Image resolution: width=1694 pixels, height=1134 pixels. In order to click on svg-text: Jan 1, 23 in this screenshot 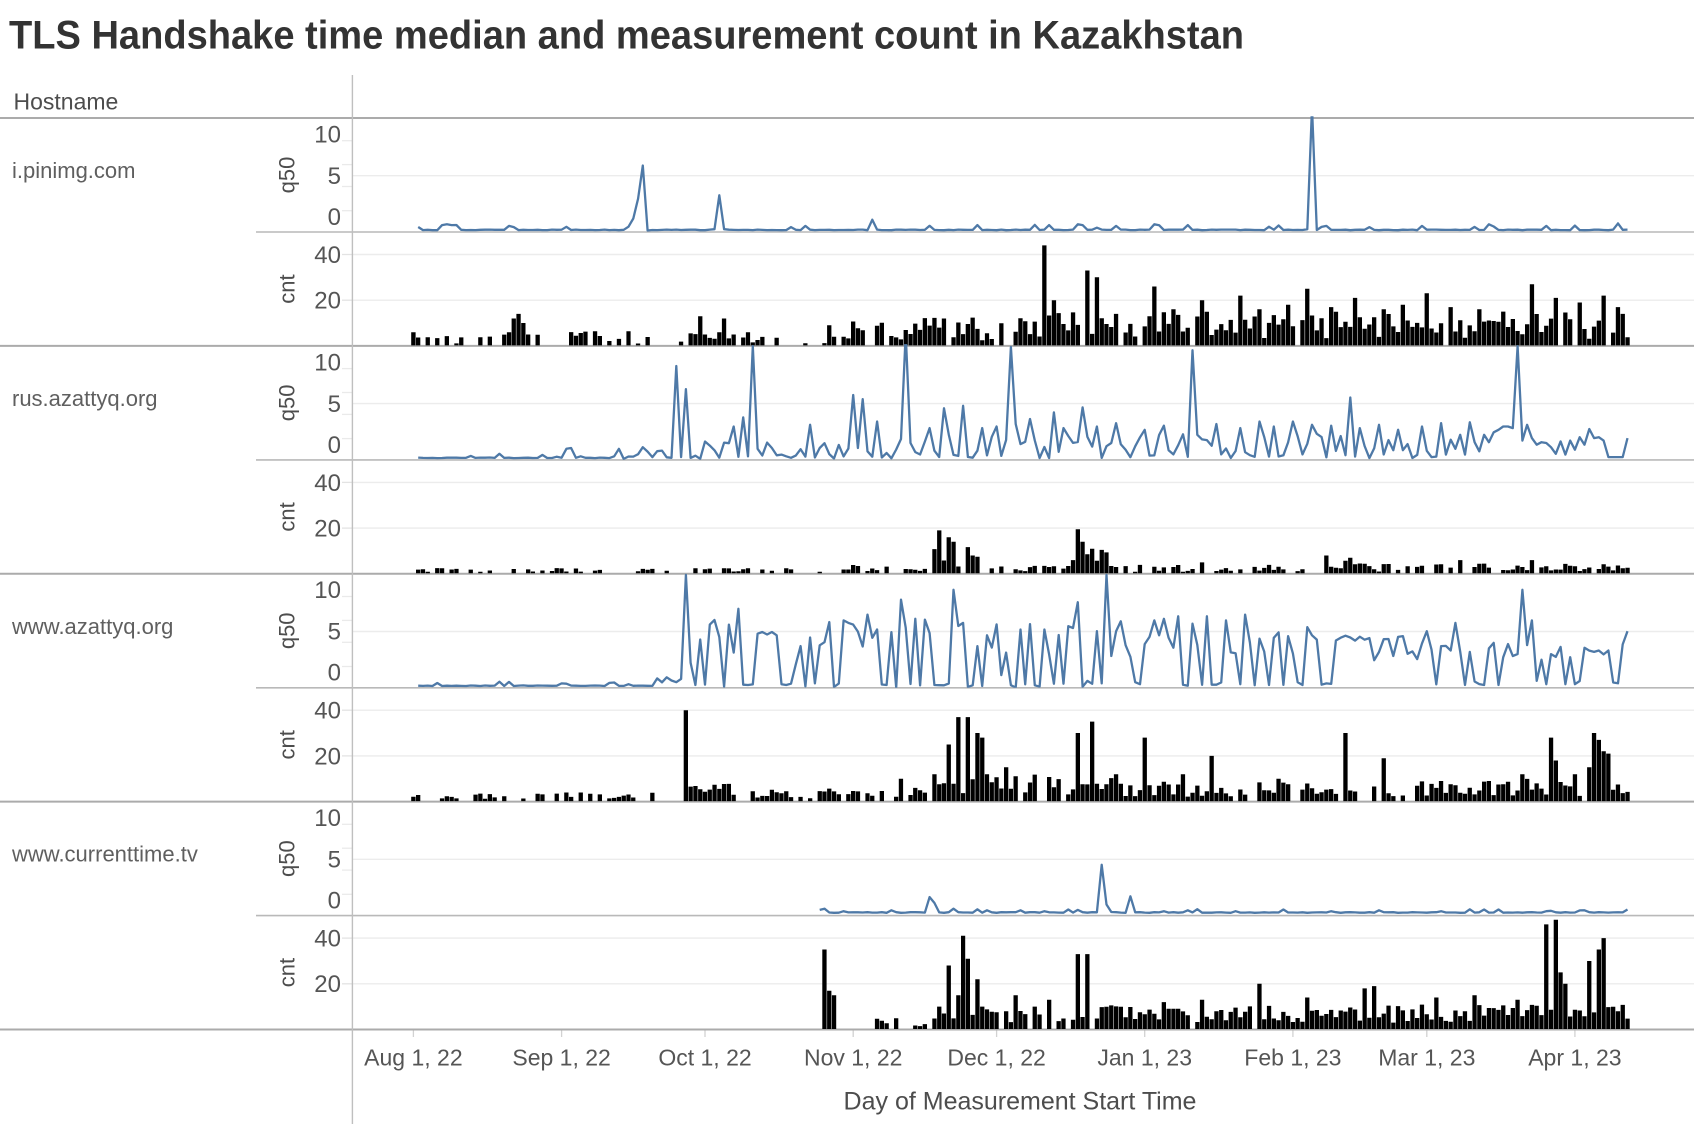, I will do `click(1144, 1058)`.